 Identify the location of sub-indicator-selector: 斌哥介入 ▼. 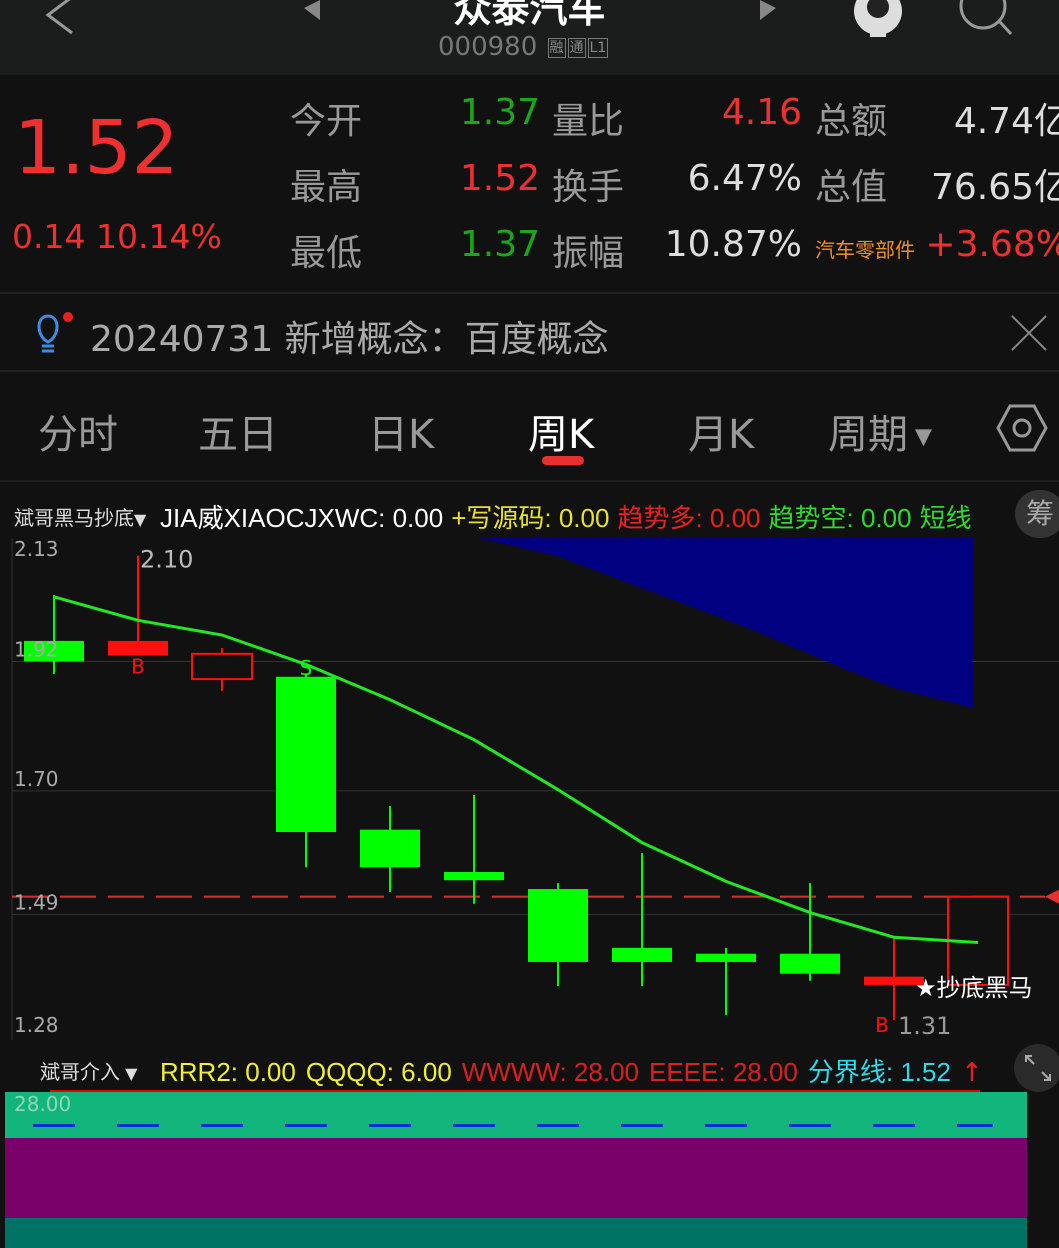
(88, 1070).